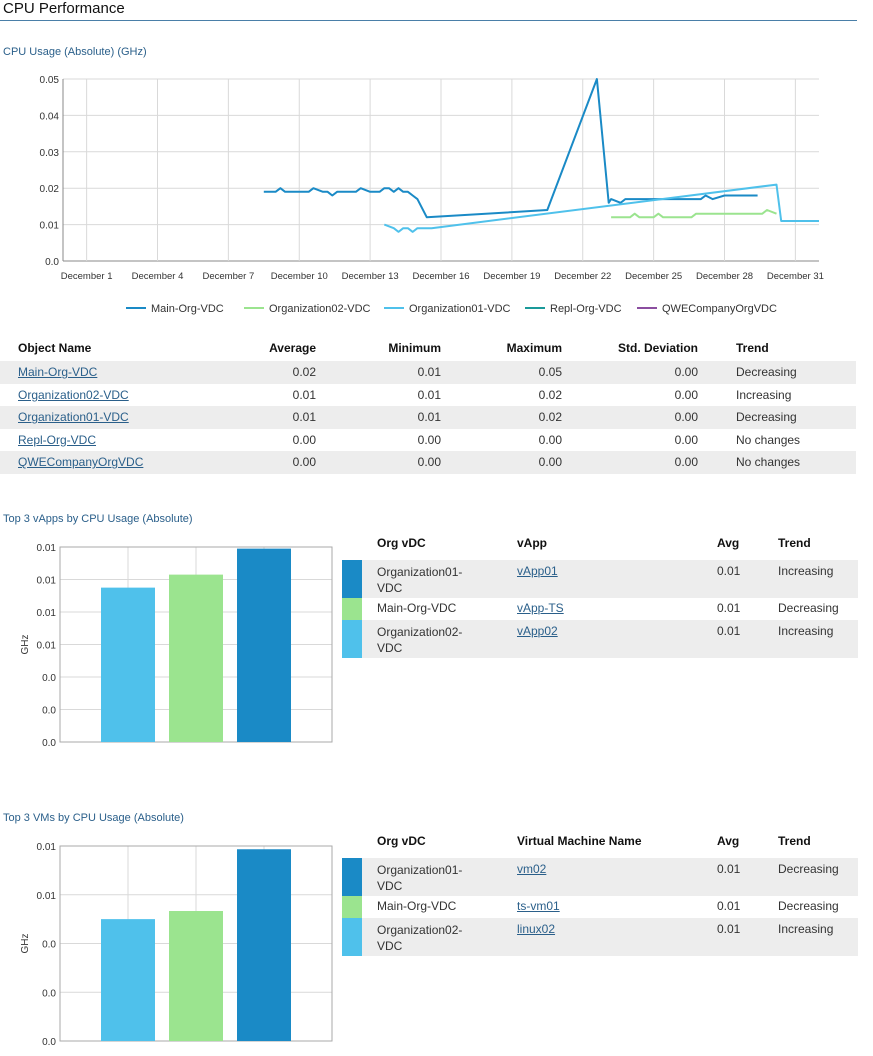  I want to click on bar-vapp02, so click(128, 664).